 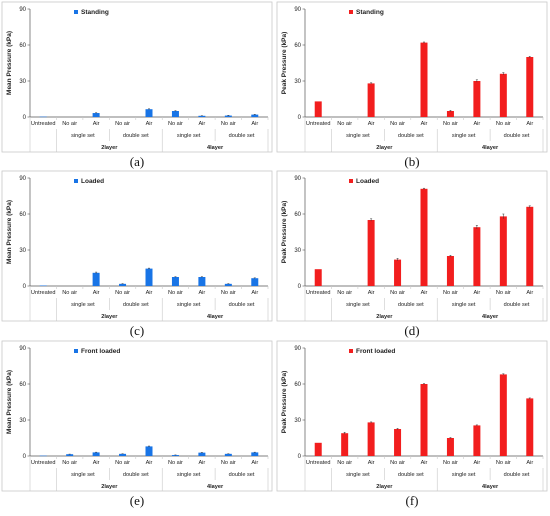 What do you see at coordinates (351, 351) in the screenshot?
I see `legend-swatch` at bounding box center [351, 351].